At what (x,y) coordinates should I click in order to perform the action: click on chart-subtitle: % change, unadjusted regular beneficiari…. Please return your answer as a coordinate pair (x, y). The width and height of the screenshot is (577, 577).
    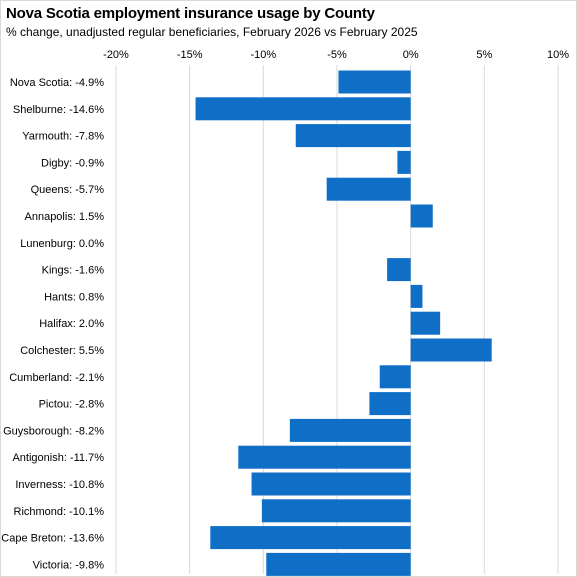
    Looking at the image, I should click on (212, 32).